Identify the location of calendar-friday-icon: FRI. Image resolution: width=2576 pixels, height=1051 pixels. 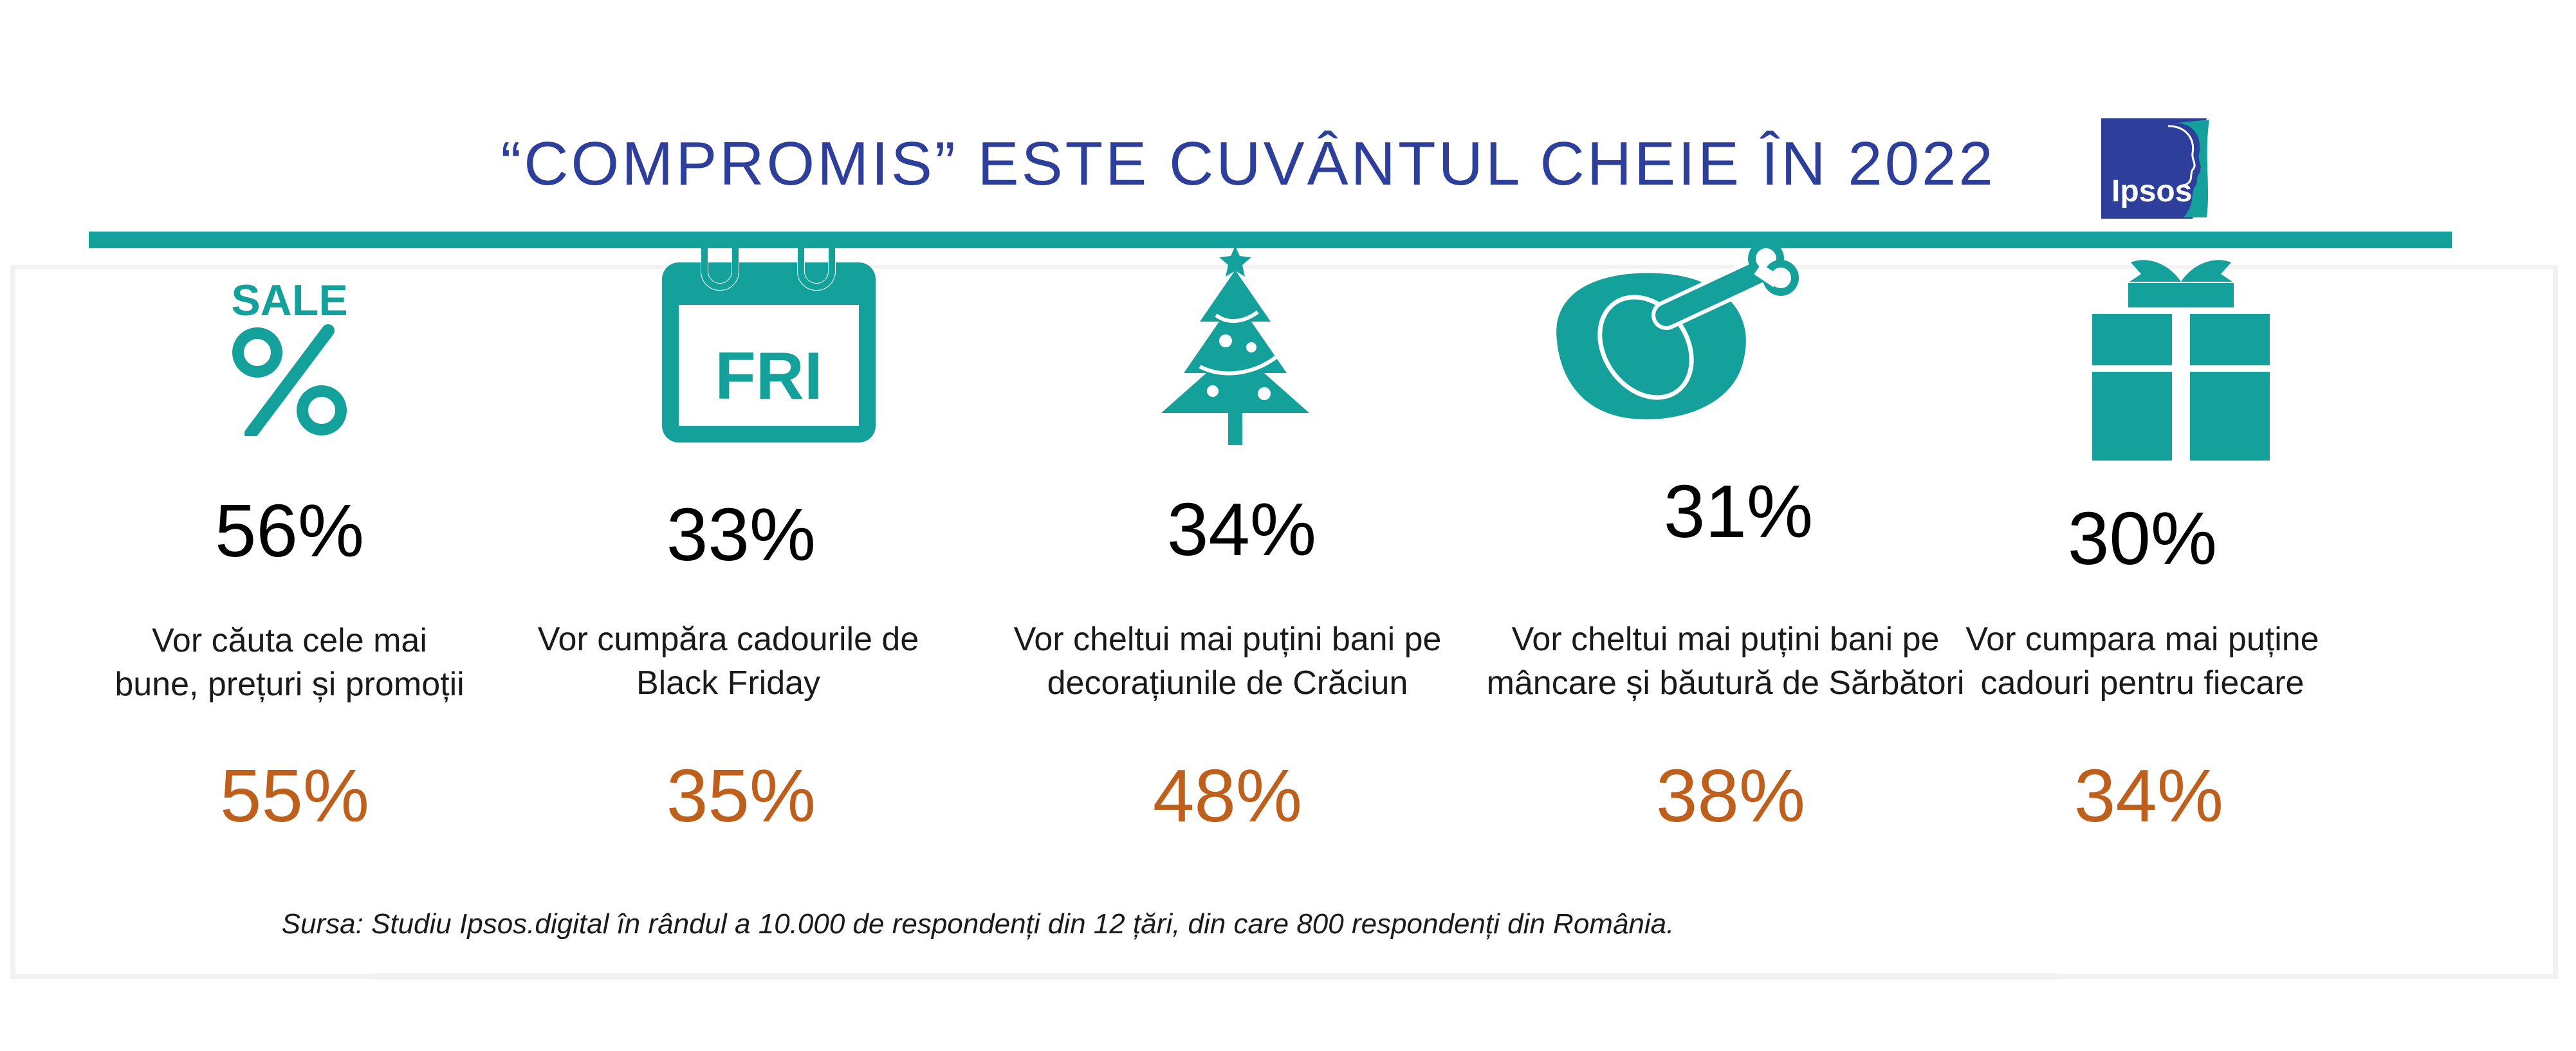
(769, 350).